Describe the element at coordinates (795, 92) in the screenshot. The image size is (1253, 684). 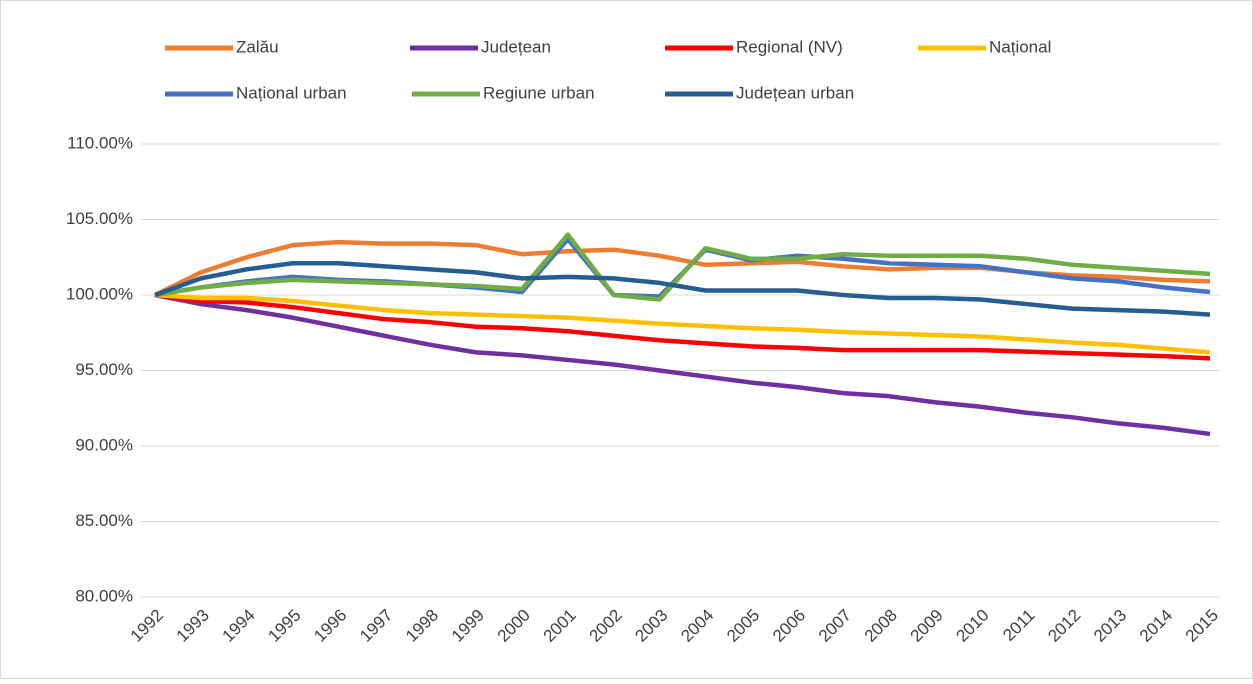
I see `legend-label: Județean urban` at that location.